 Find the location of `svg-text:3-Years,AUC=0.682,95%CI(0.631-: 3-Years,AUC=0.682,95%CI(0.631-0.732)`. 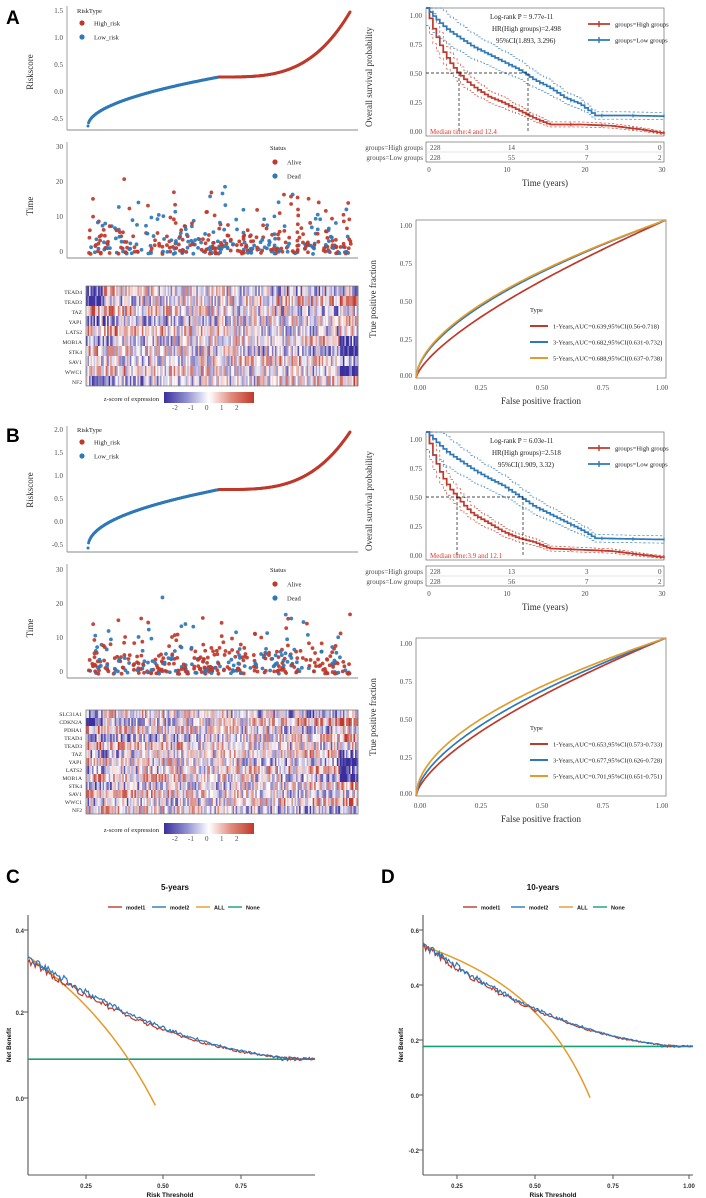

svg-text:3-Years,AUC=0.682,95%CI(0.631-: 3-Years,AUC=0.682,95%CI(0.631-0.732) is located at coordinates (607, 343).